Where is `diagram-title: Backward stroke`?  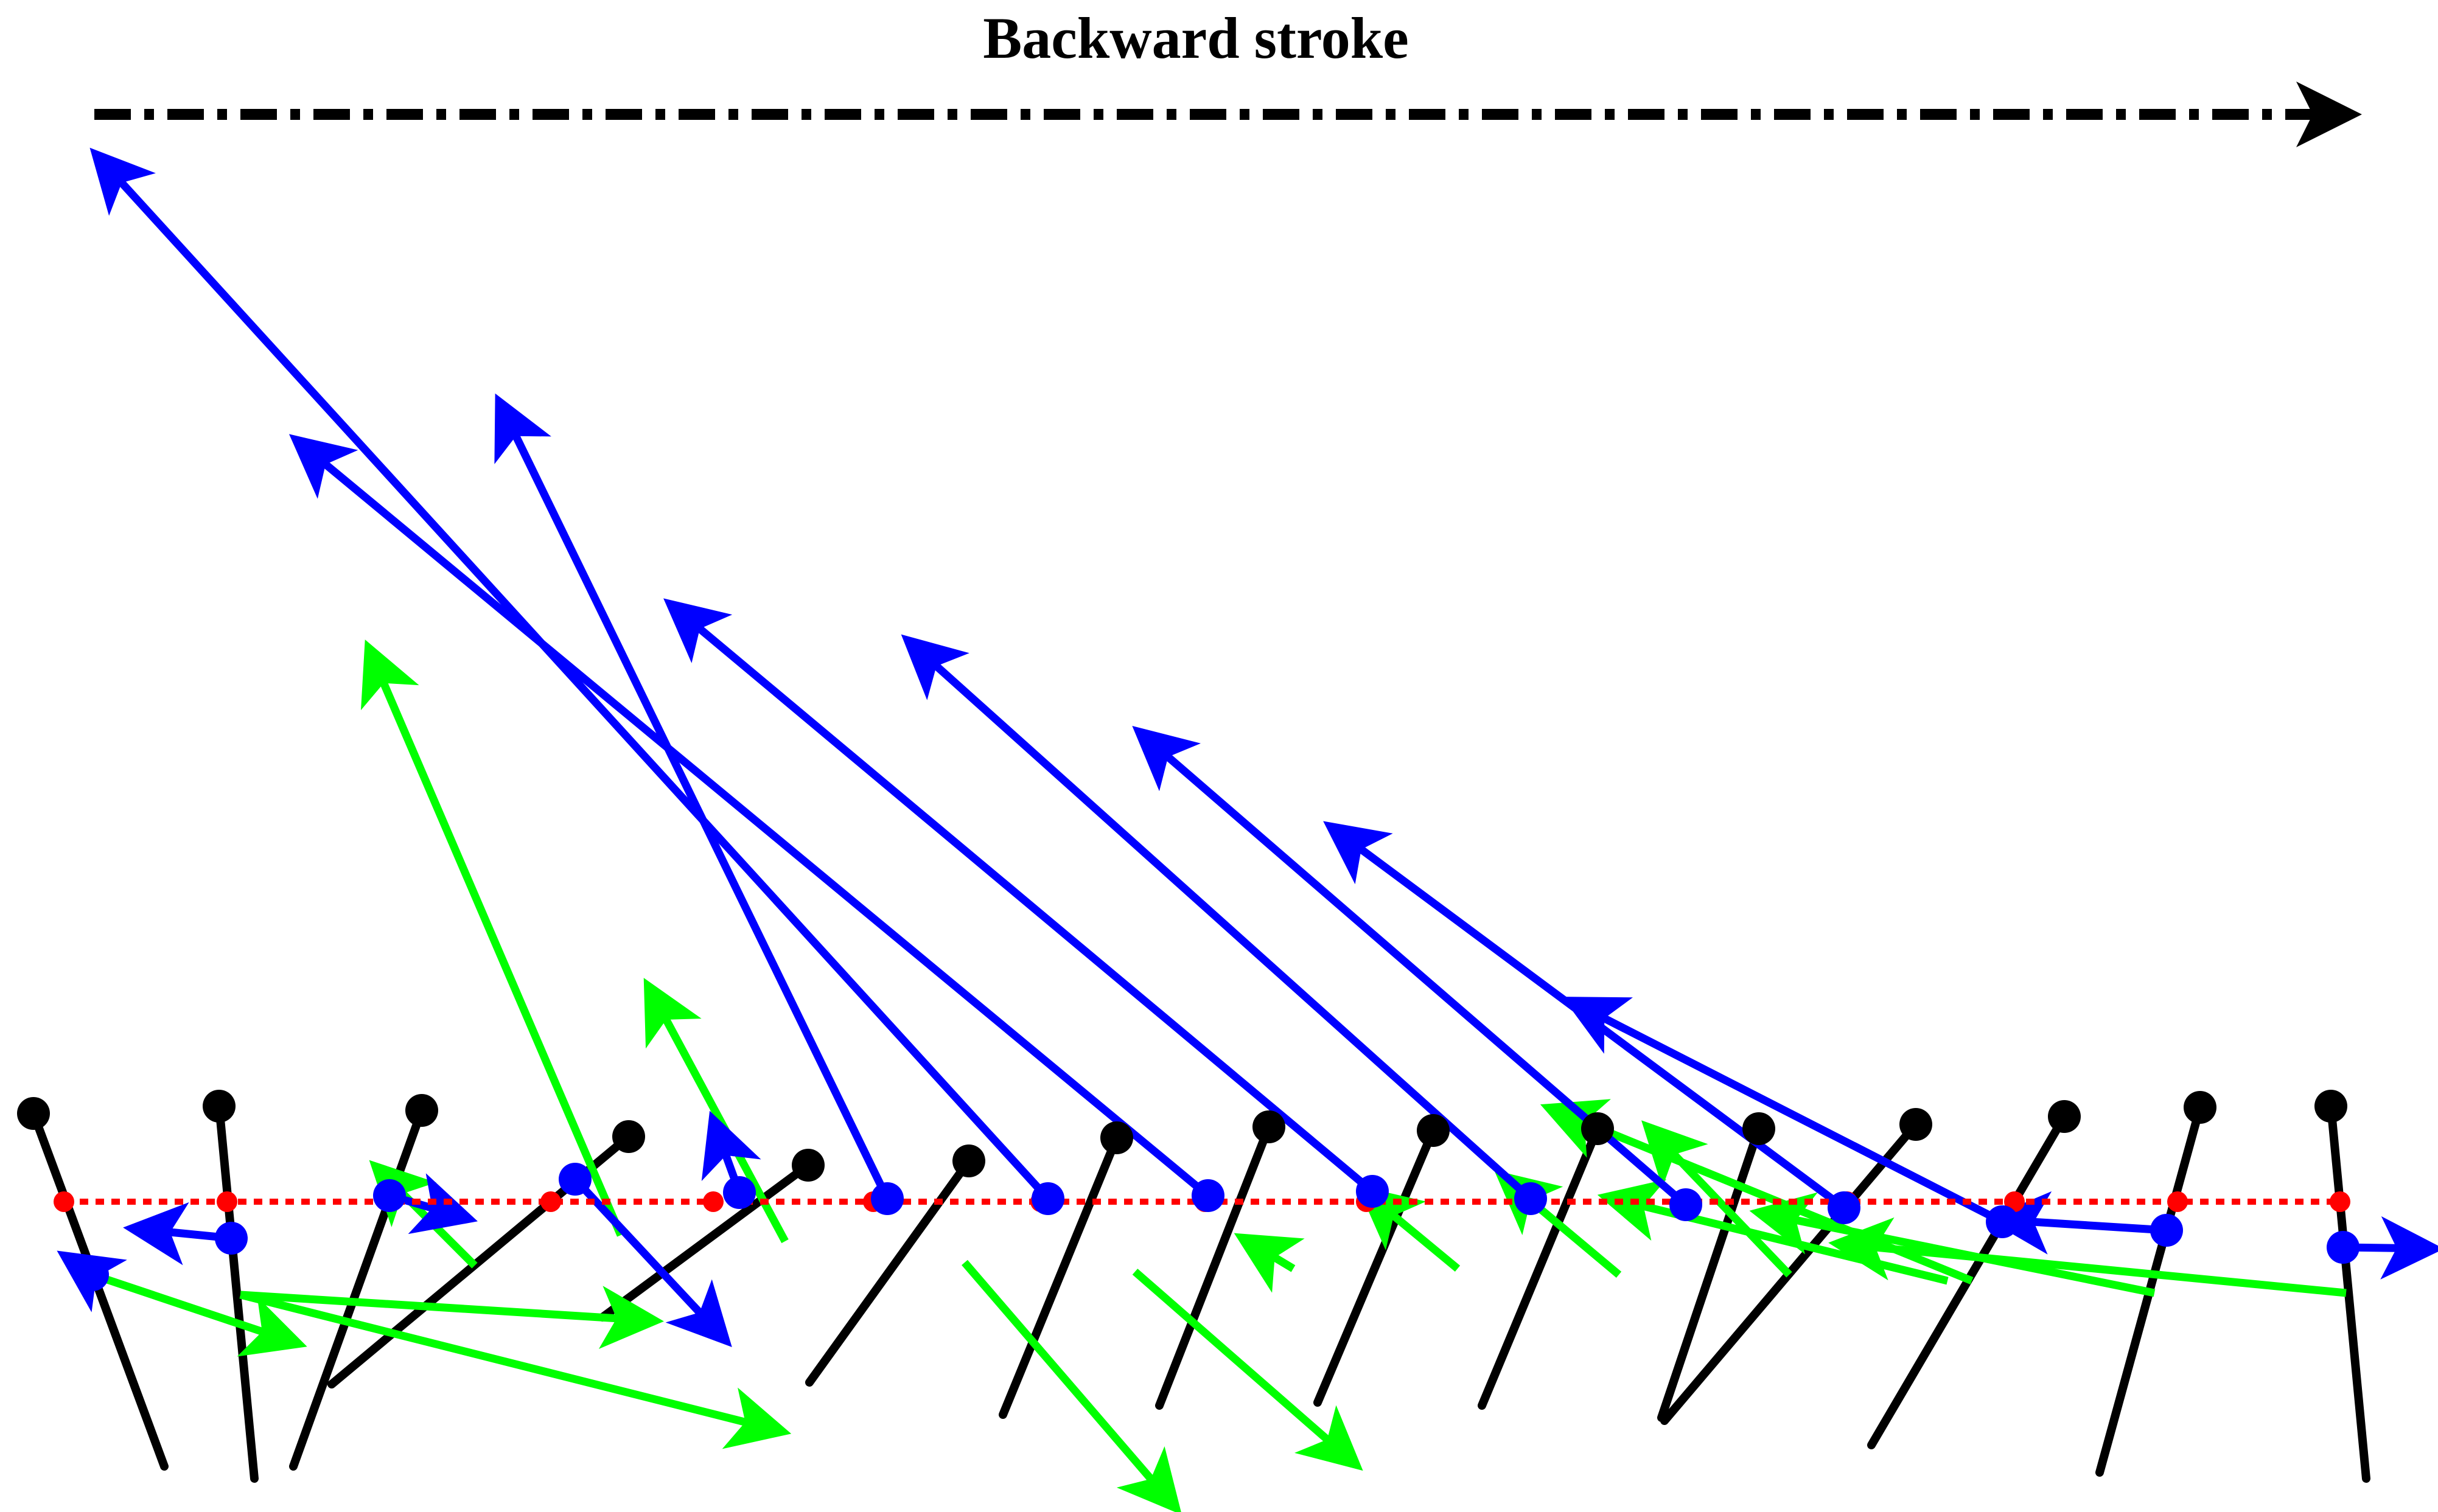
diagram-title: Backward stroke is located at coordinates (1196, 38).